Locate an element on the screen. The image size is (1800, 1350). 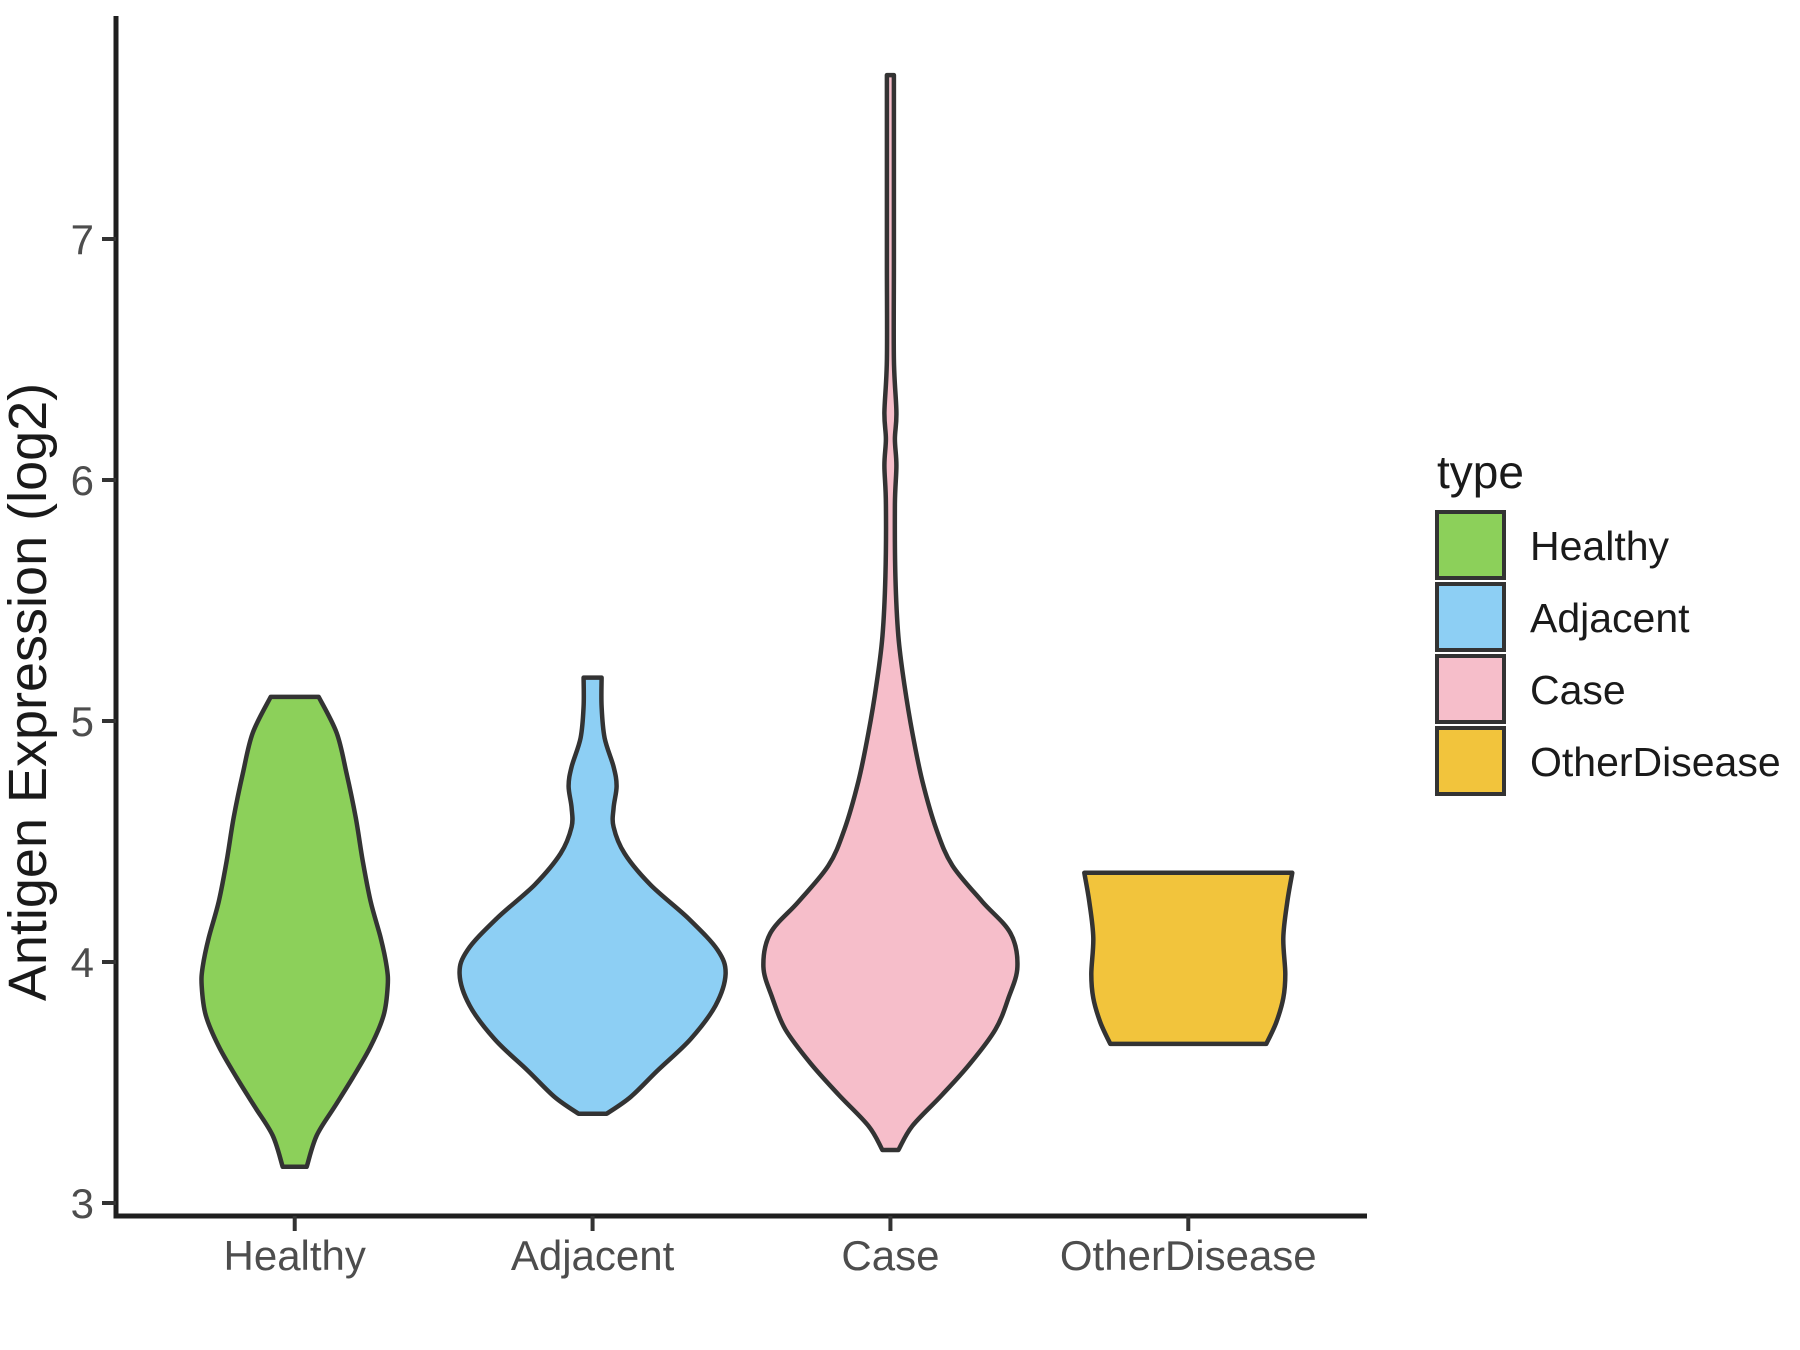
x-category-label: Adjacent is located at coordinates (593, 1255).